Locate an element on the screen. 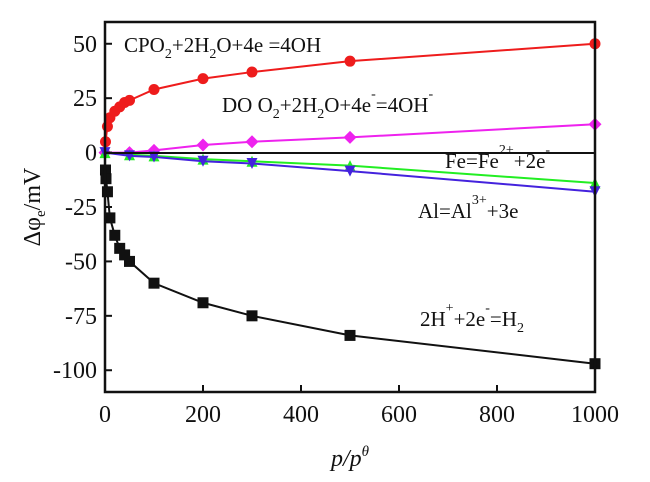 The image size is (650, 482). y-tick-label: 0 is located at coordinates (91, 154).